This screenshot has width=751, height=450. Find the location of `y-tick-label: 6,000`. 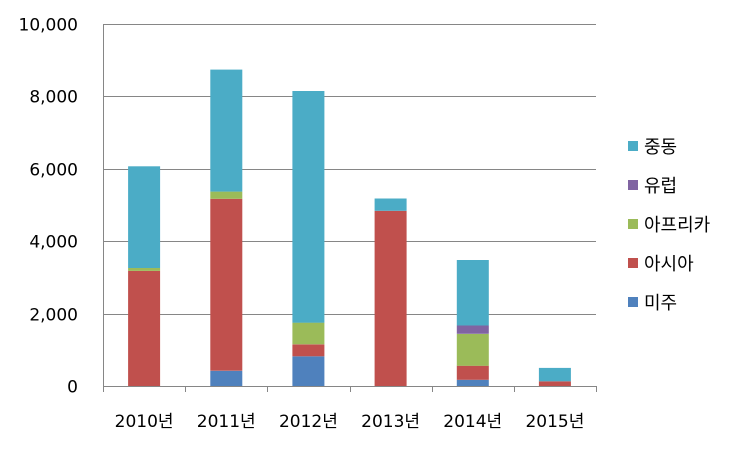

y-tick-label: 6,000 is located at coordinates (53, 171).